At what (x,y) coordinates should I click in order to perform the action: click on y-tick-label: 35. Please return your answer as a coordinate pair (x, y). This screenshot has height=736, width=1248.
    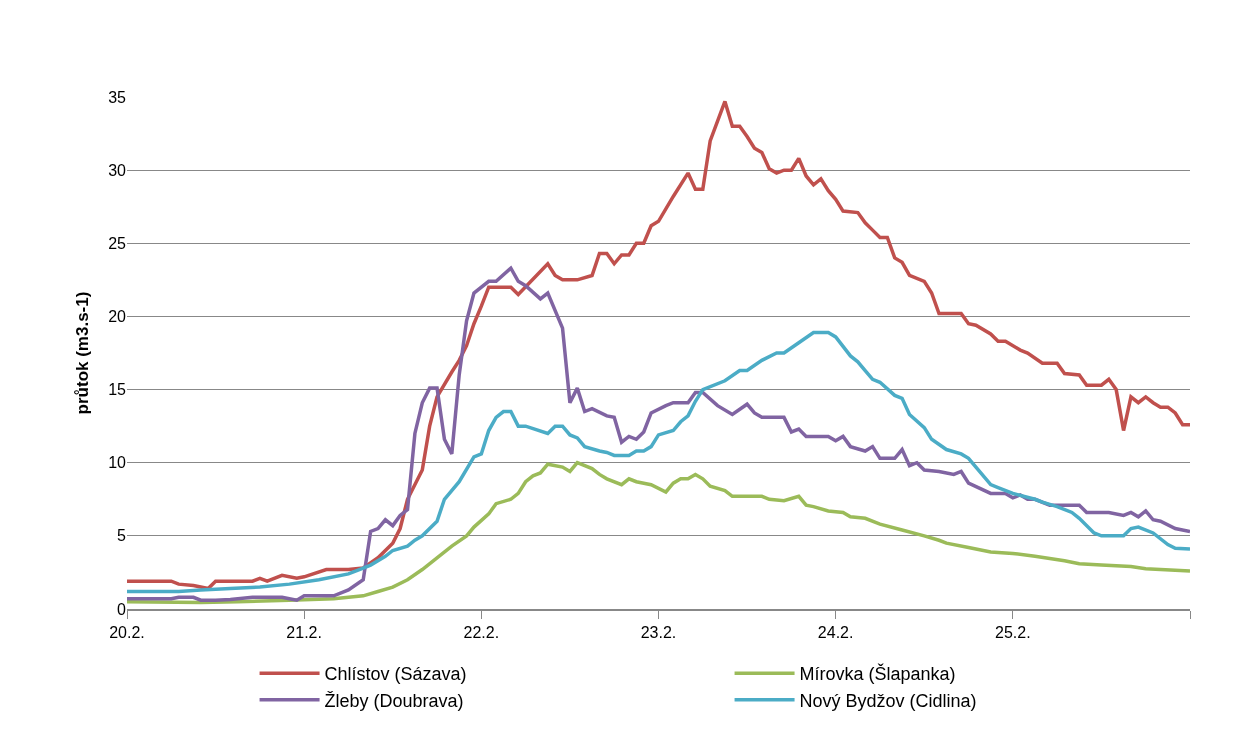
    Looking at the image, I should click on (117, 97).